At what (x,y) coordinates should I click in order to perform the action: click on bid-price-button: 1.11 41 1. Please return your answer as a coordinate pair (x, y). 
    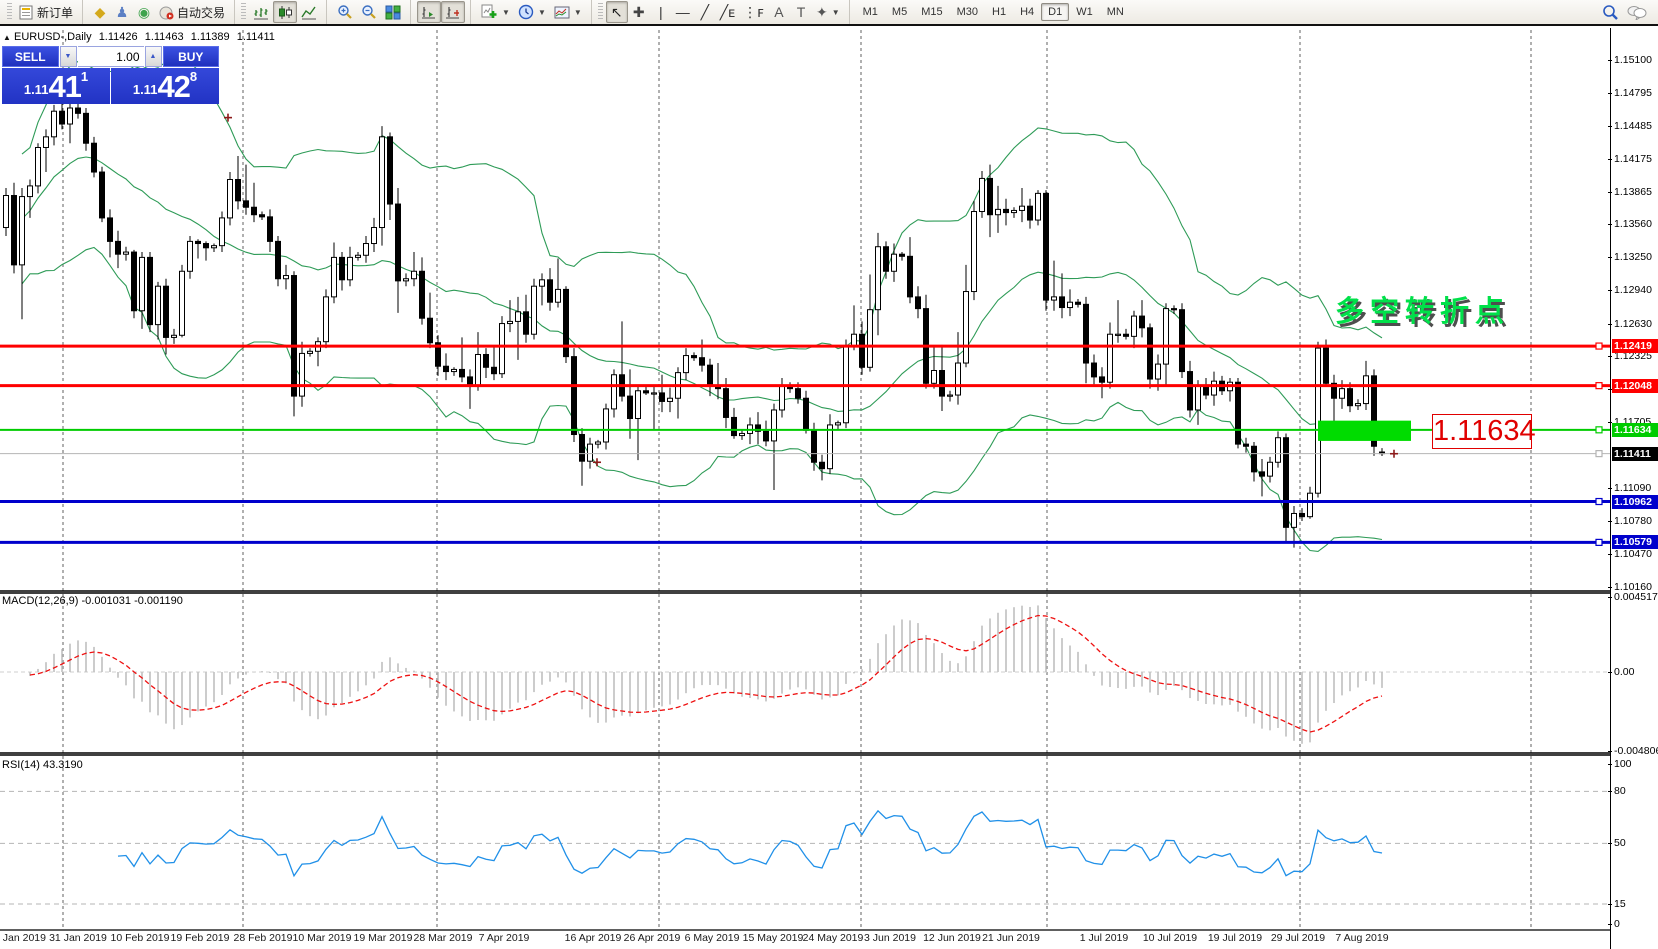
    Looking at the image, I should click on (56, 86).